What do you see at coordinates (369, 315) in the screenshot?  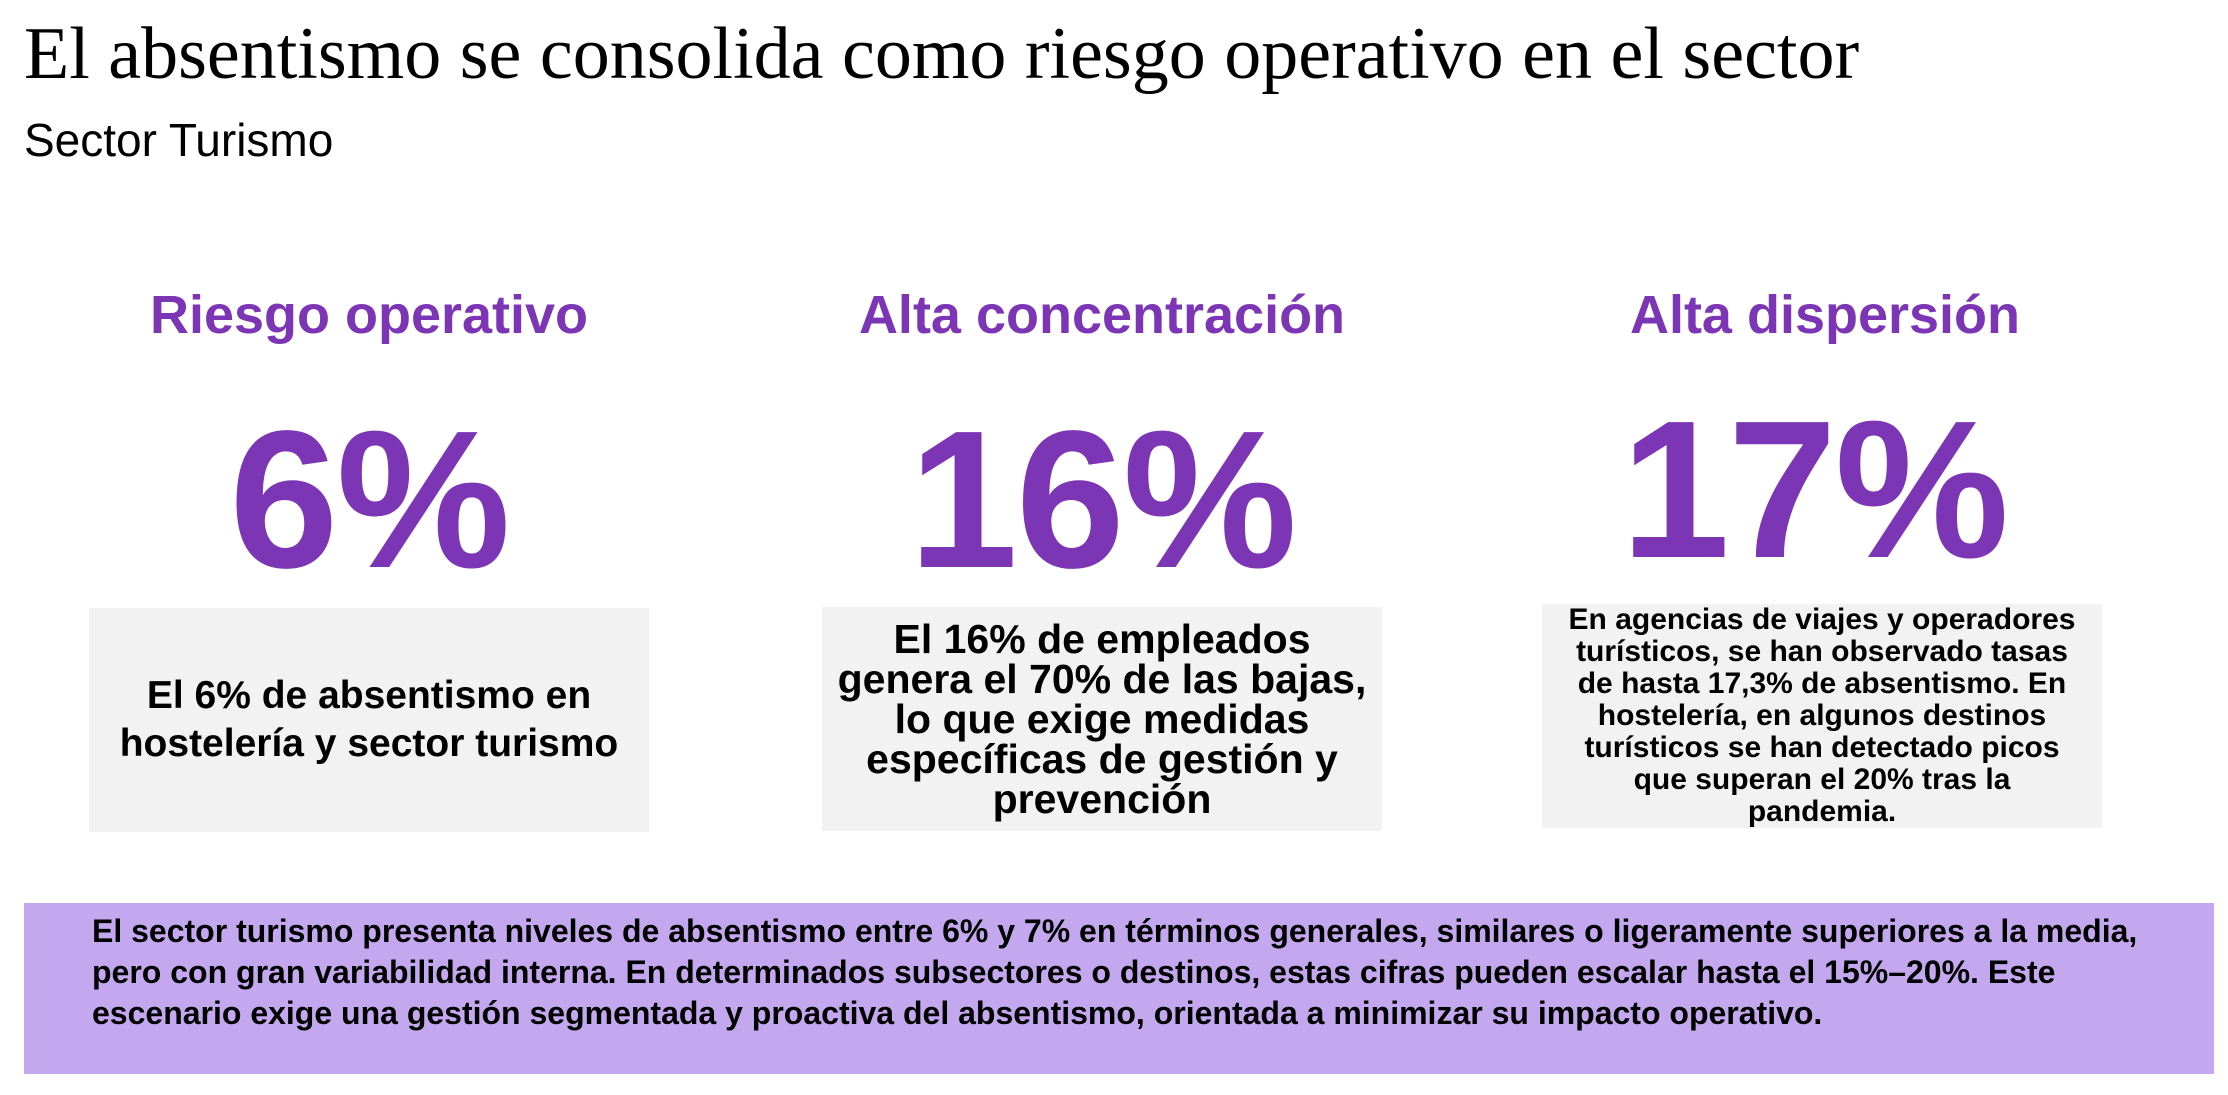 I see `kpi-heading: Riesgo operativo` at bounding box center [369, 315].